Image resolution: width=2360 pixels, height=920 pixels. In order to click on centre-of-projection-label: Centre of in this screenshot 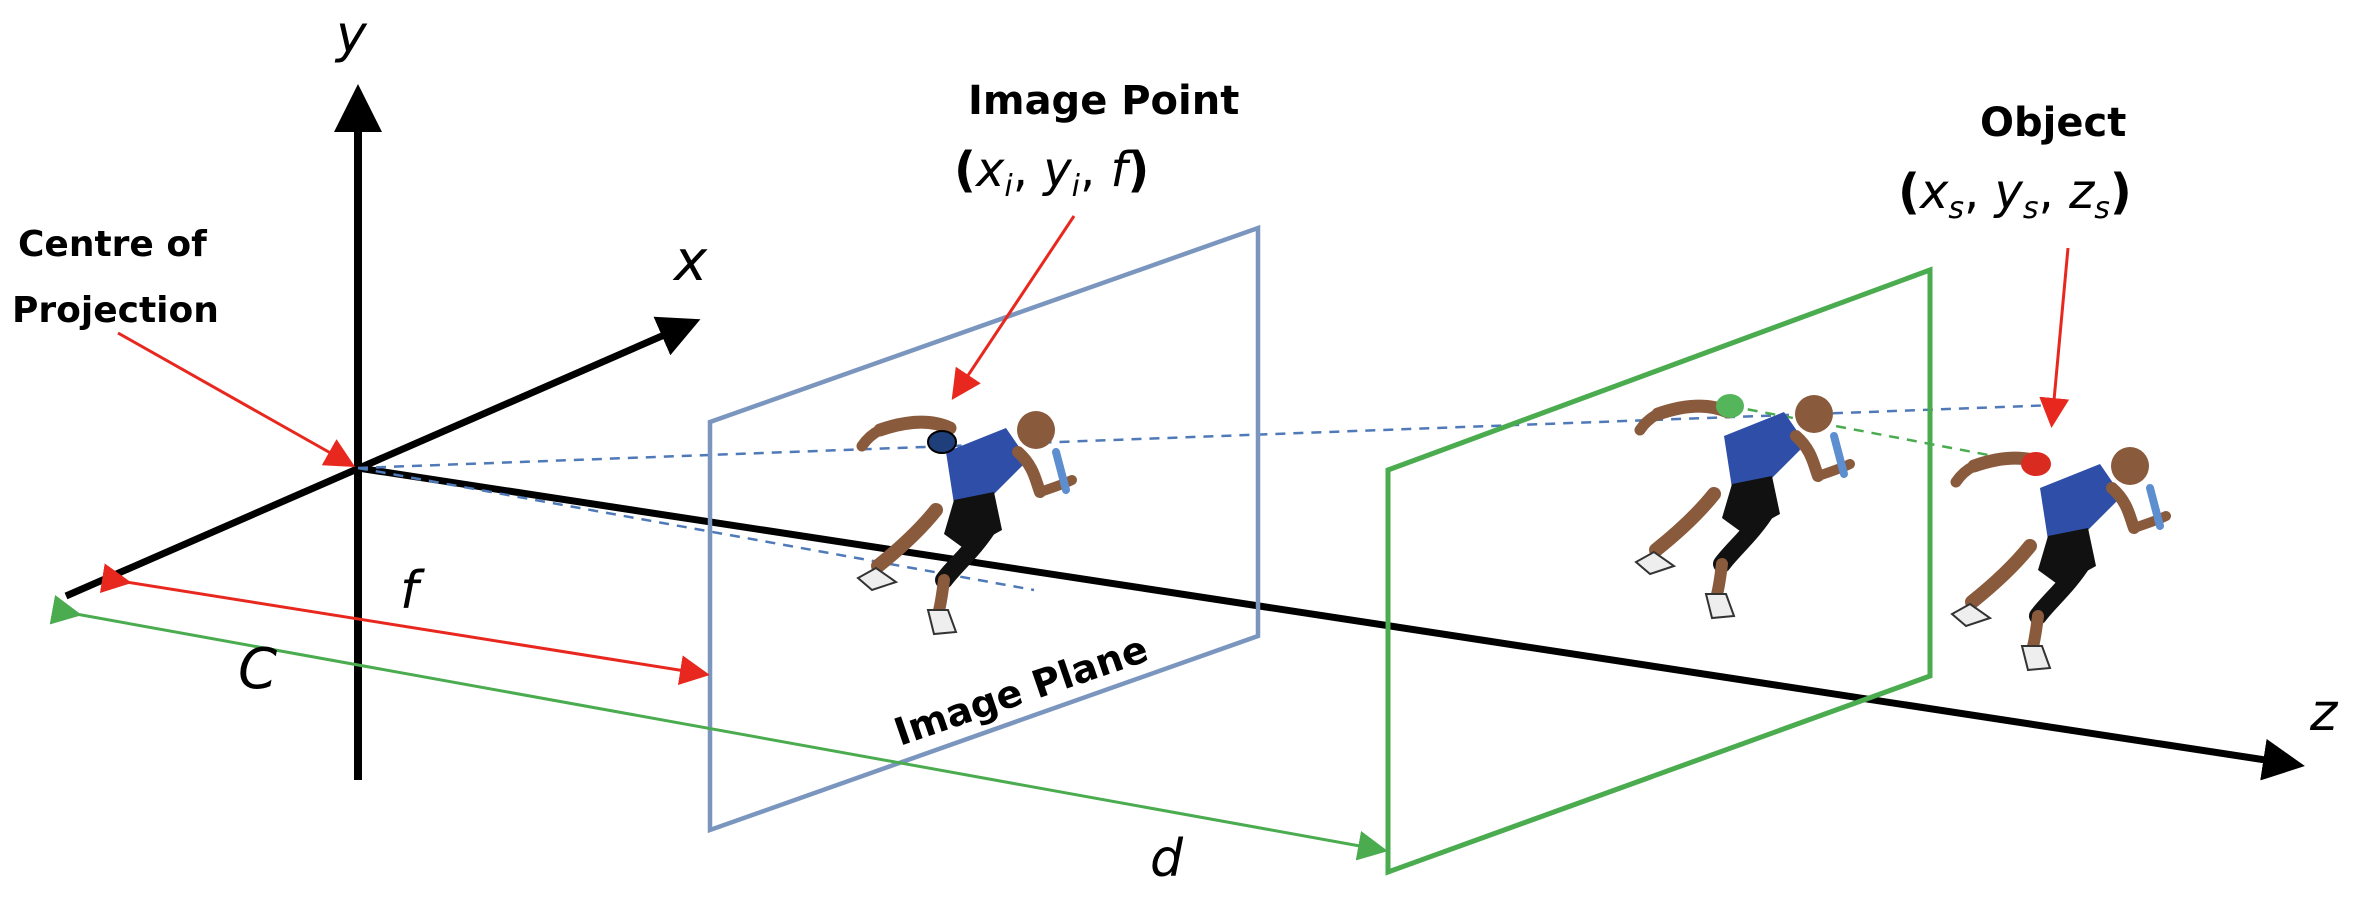, I will do `click(112, 244)`.